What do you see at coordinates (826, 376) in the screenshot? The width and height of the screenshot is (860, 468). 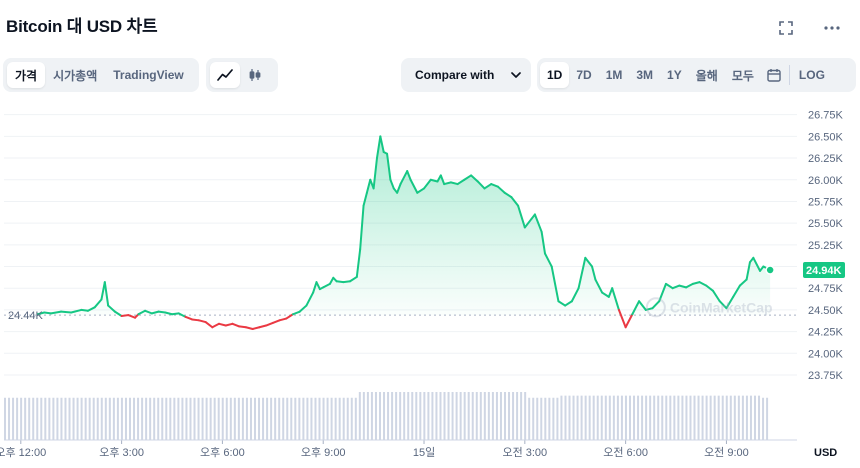 I see `y-tick-label: 23.75K` at bounding box center [826, 376].